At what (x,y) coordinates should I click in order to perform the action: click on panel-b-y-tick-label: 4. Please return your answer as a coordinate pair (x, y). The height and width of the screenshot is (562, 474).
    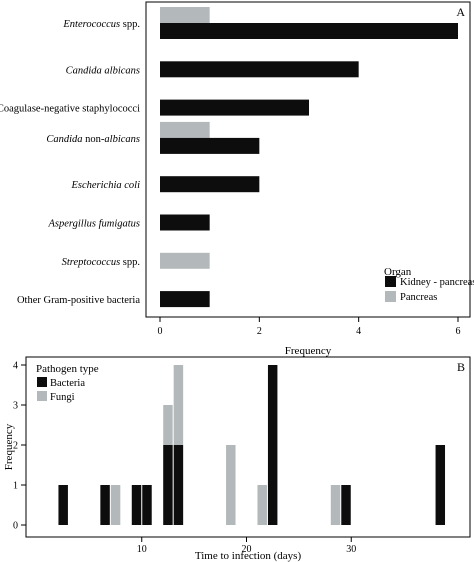
    Looking at the image, I should click on (15, 366).